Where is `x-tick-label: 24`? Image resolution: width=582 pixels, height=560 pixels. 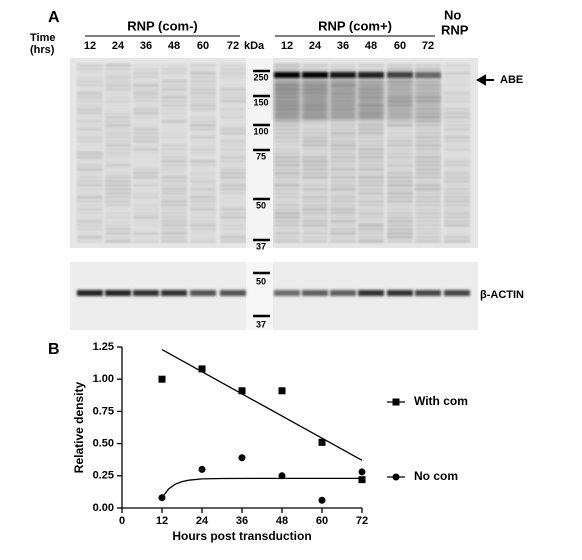 x-tick-label: 24 is located at coordinates (202, 521).